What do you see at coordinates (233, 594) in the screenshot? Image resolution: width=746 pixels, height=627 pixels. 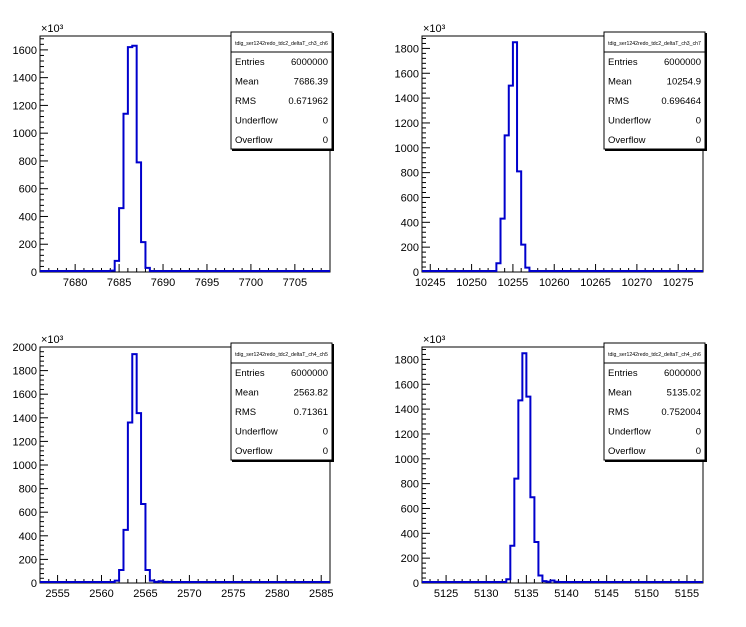 I see `x-tick-label: 2575` at bounding box center [233, 594].